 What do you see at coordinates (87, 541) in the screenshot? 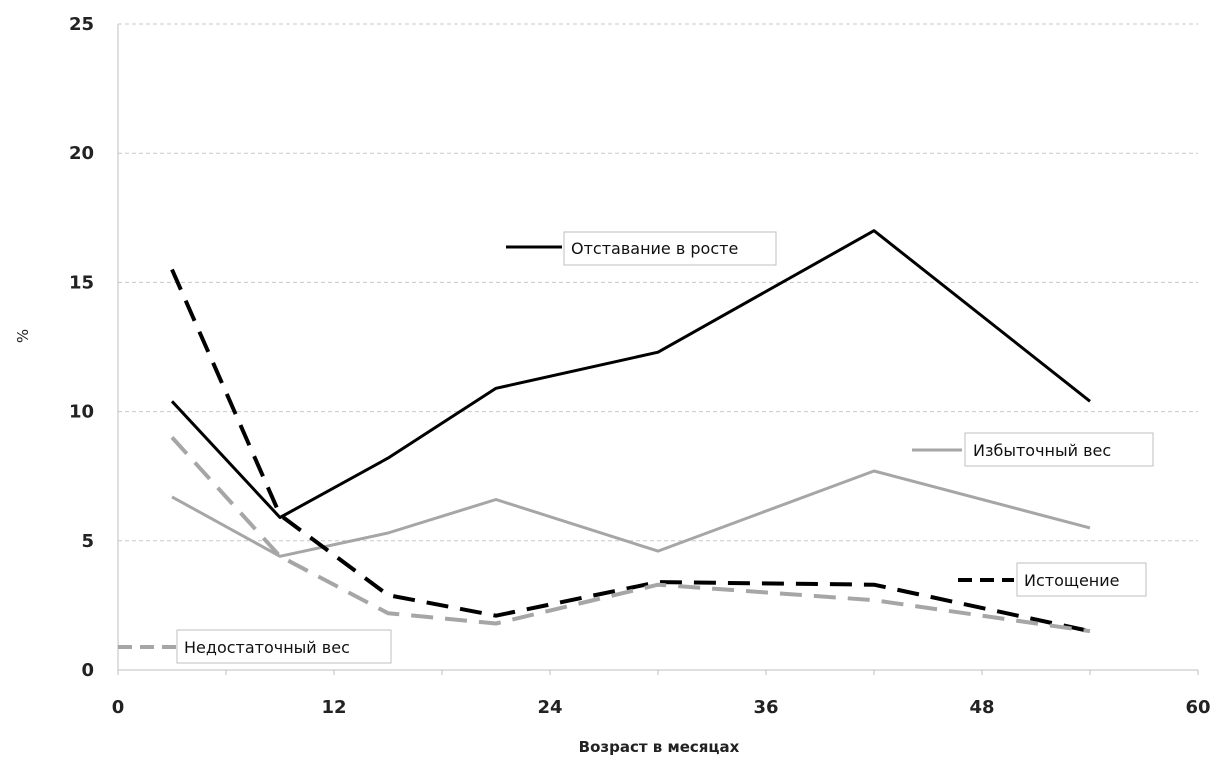
I see `y-tick-label: 5` at bounding box center [87, 541].